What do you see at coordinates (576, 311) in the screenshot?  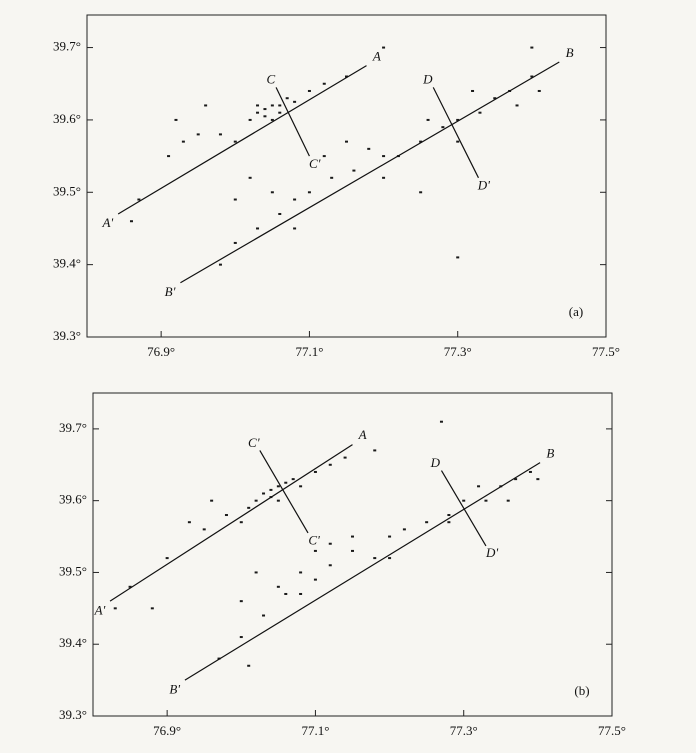 I see `panel-label: (a)` at bounding box center [576, 311].